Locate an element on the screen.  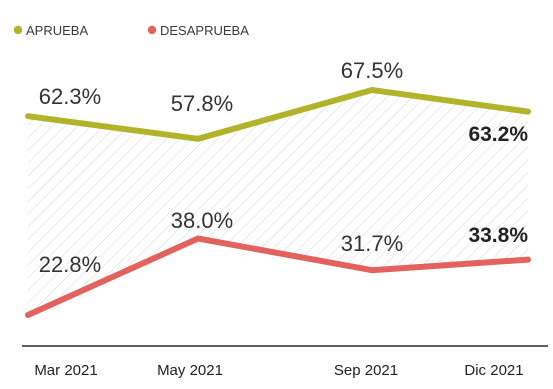
data-label-aprueba: 63.2% is located at coordinates (498, 134).